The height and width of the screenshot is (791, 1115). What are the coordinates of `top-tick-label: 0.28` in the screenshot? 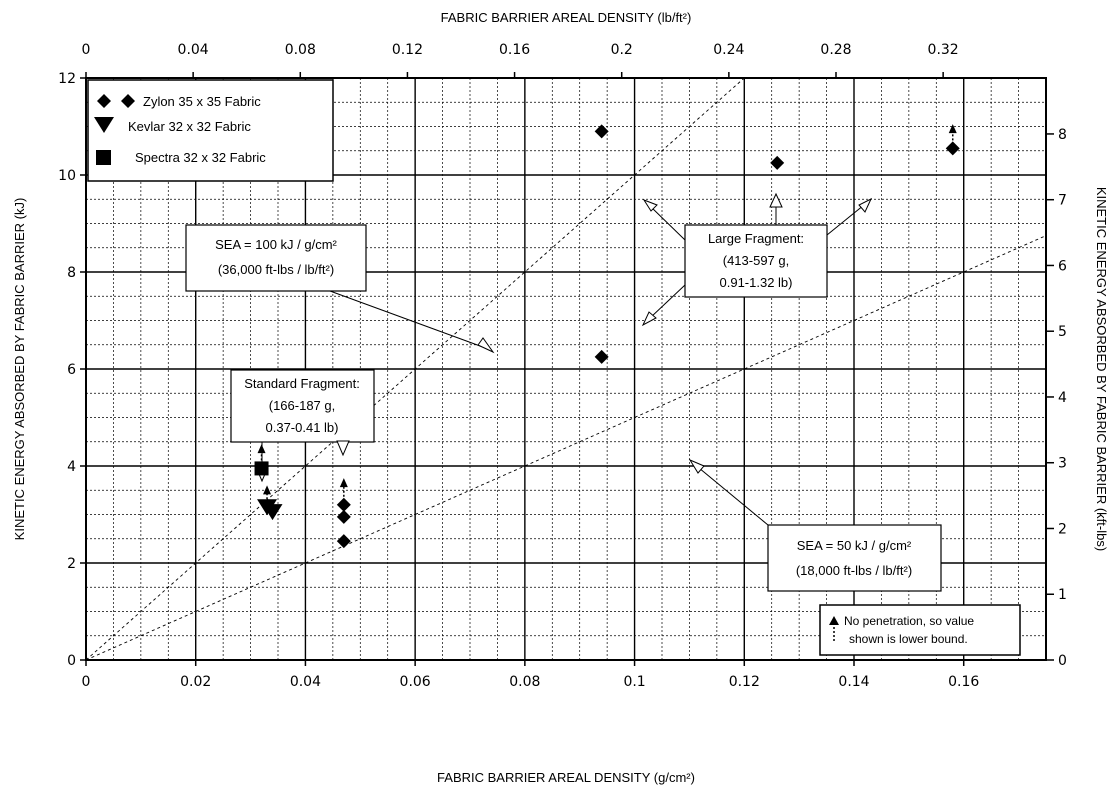 It's located at (835, 50).